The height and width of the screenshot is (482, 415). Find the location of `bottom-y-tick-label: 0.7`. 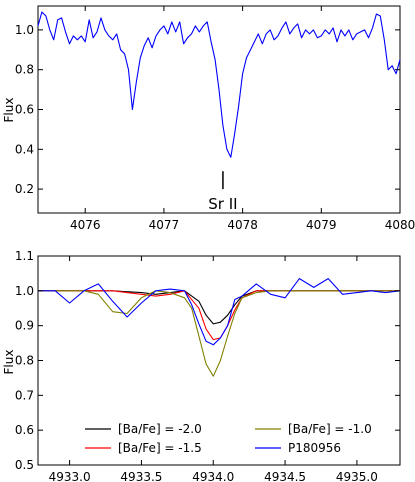

bottom-y-tick-label: 0.7 is located at coordinates (24, 395).